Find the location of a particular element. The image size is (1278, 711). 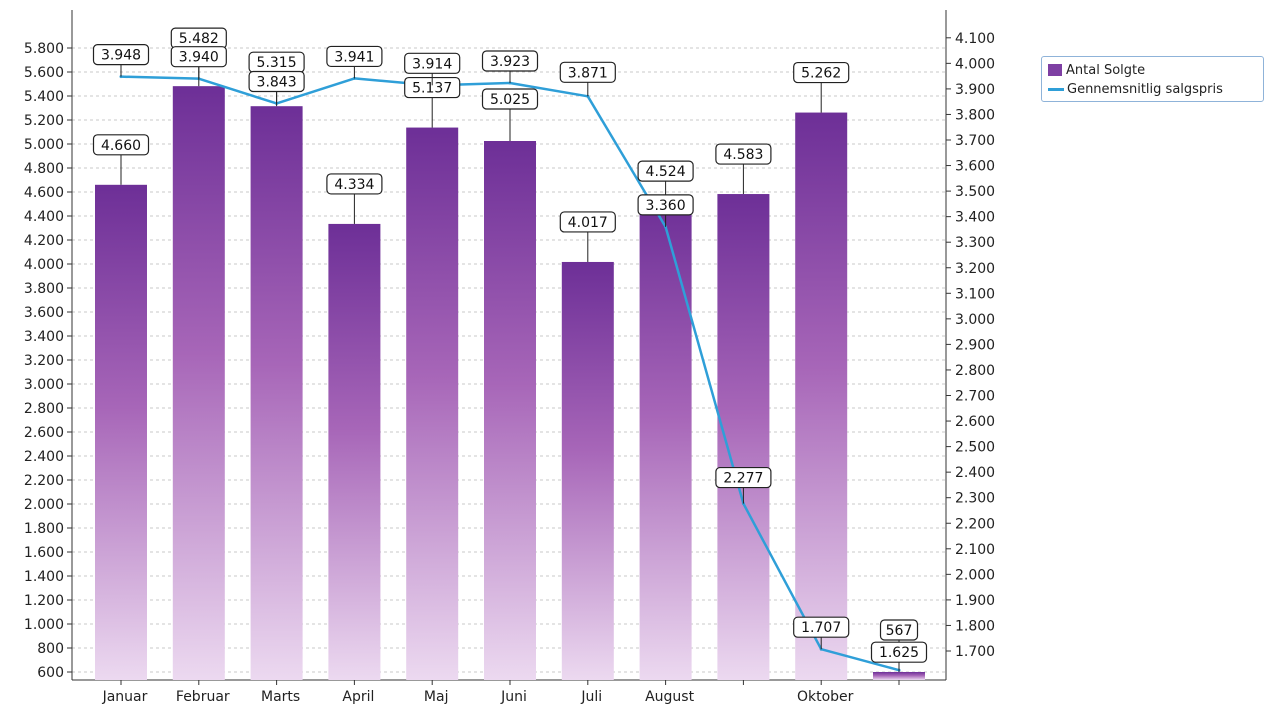

line-data-label: 3.940 is located at coordinates (199, 58).